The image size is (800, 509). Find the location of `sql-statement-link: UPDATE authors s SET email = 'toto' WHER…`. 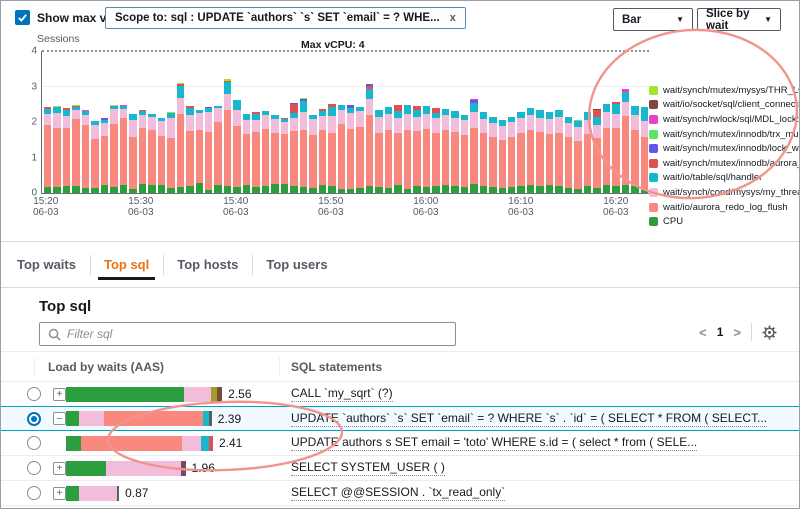

sql-statement-link: UPDATE authors s SET email = 'toto' WHER… is located at coordinates (494, 443).